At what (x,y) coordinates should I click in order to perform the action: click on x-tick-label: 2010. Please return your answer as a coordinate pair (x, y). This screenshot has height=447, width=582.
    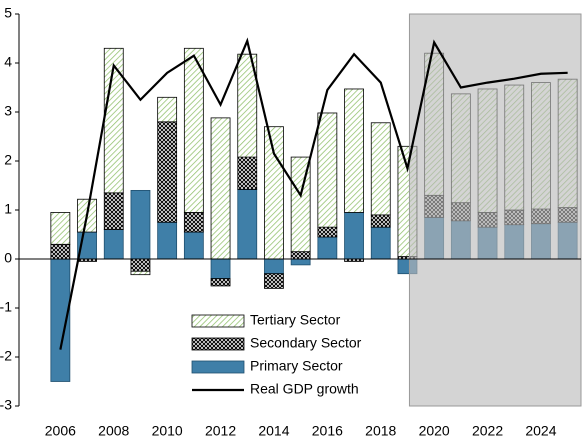
    Looking at the image, I should click on (167, 431).